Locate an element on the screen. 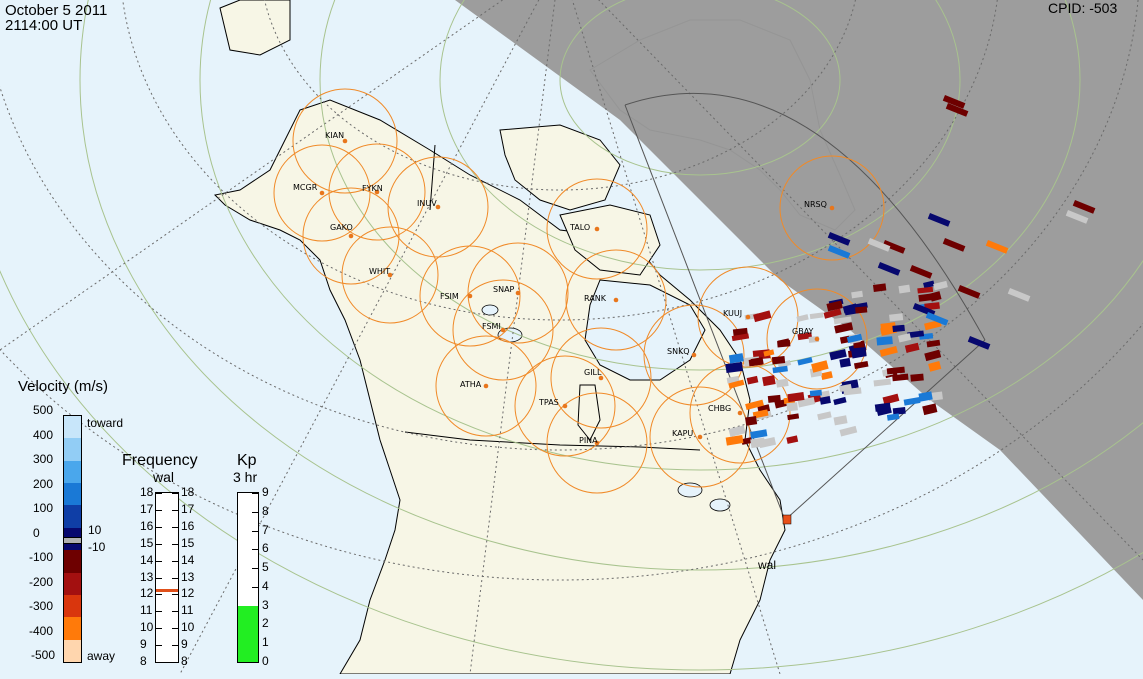 The width and height of the screenshot is (1143, 679). velocity-tick: 500 is located at coordinates (43, 410).